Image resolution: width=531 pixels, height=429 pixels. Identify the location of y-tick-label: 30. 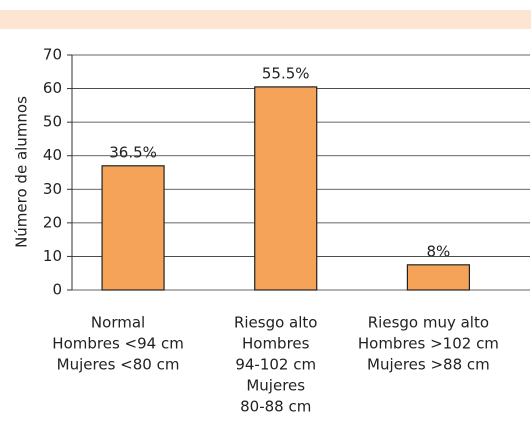
(52, 189).